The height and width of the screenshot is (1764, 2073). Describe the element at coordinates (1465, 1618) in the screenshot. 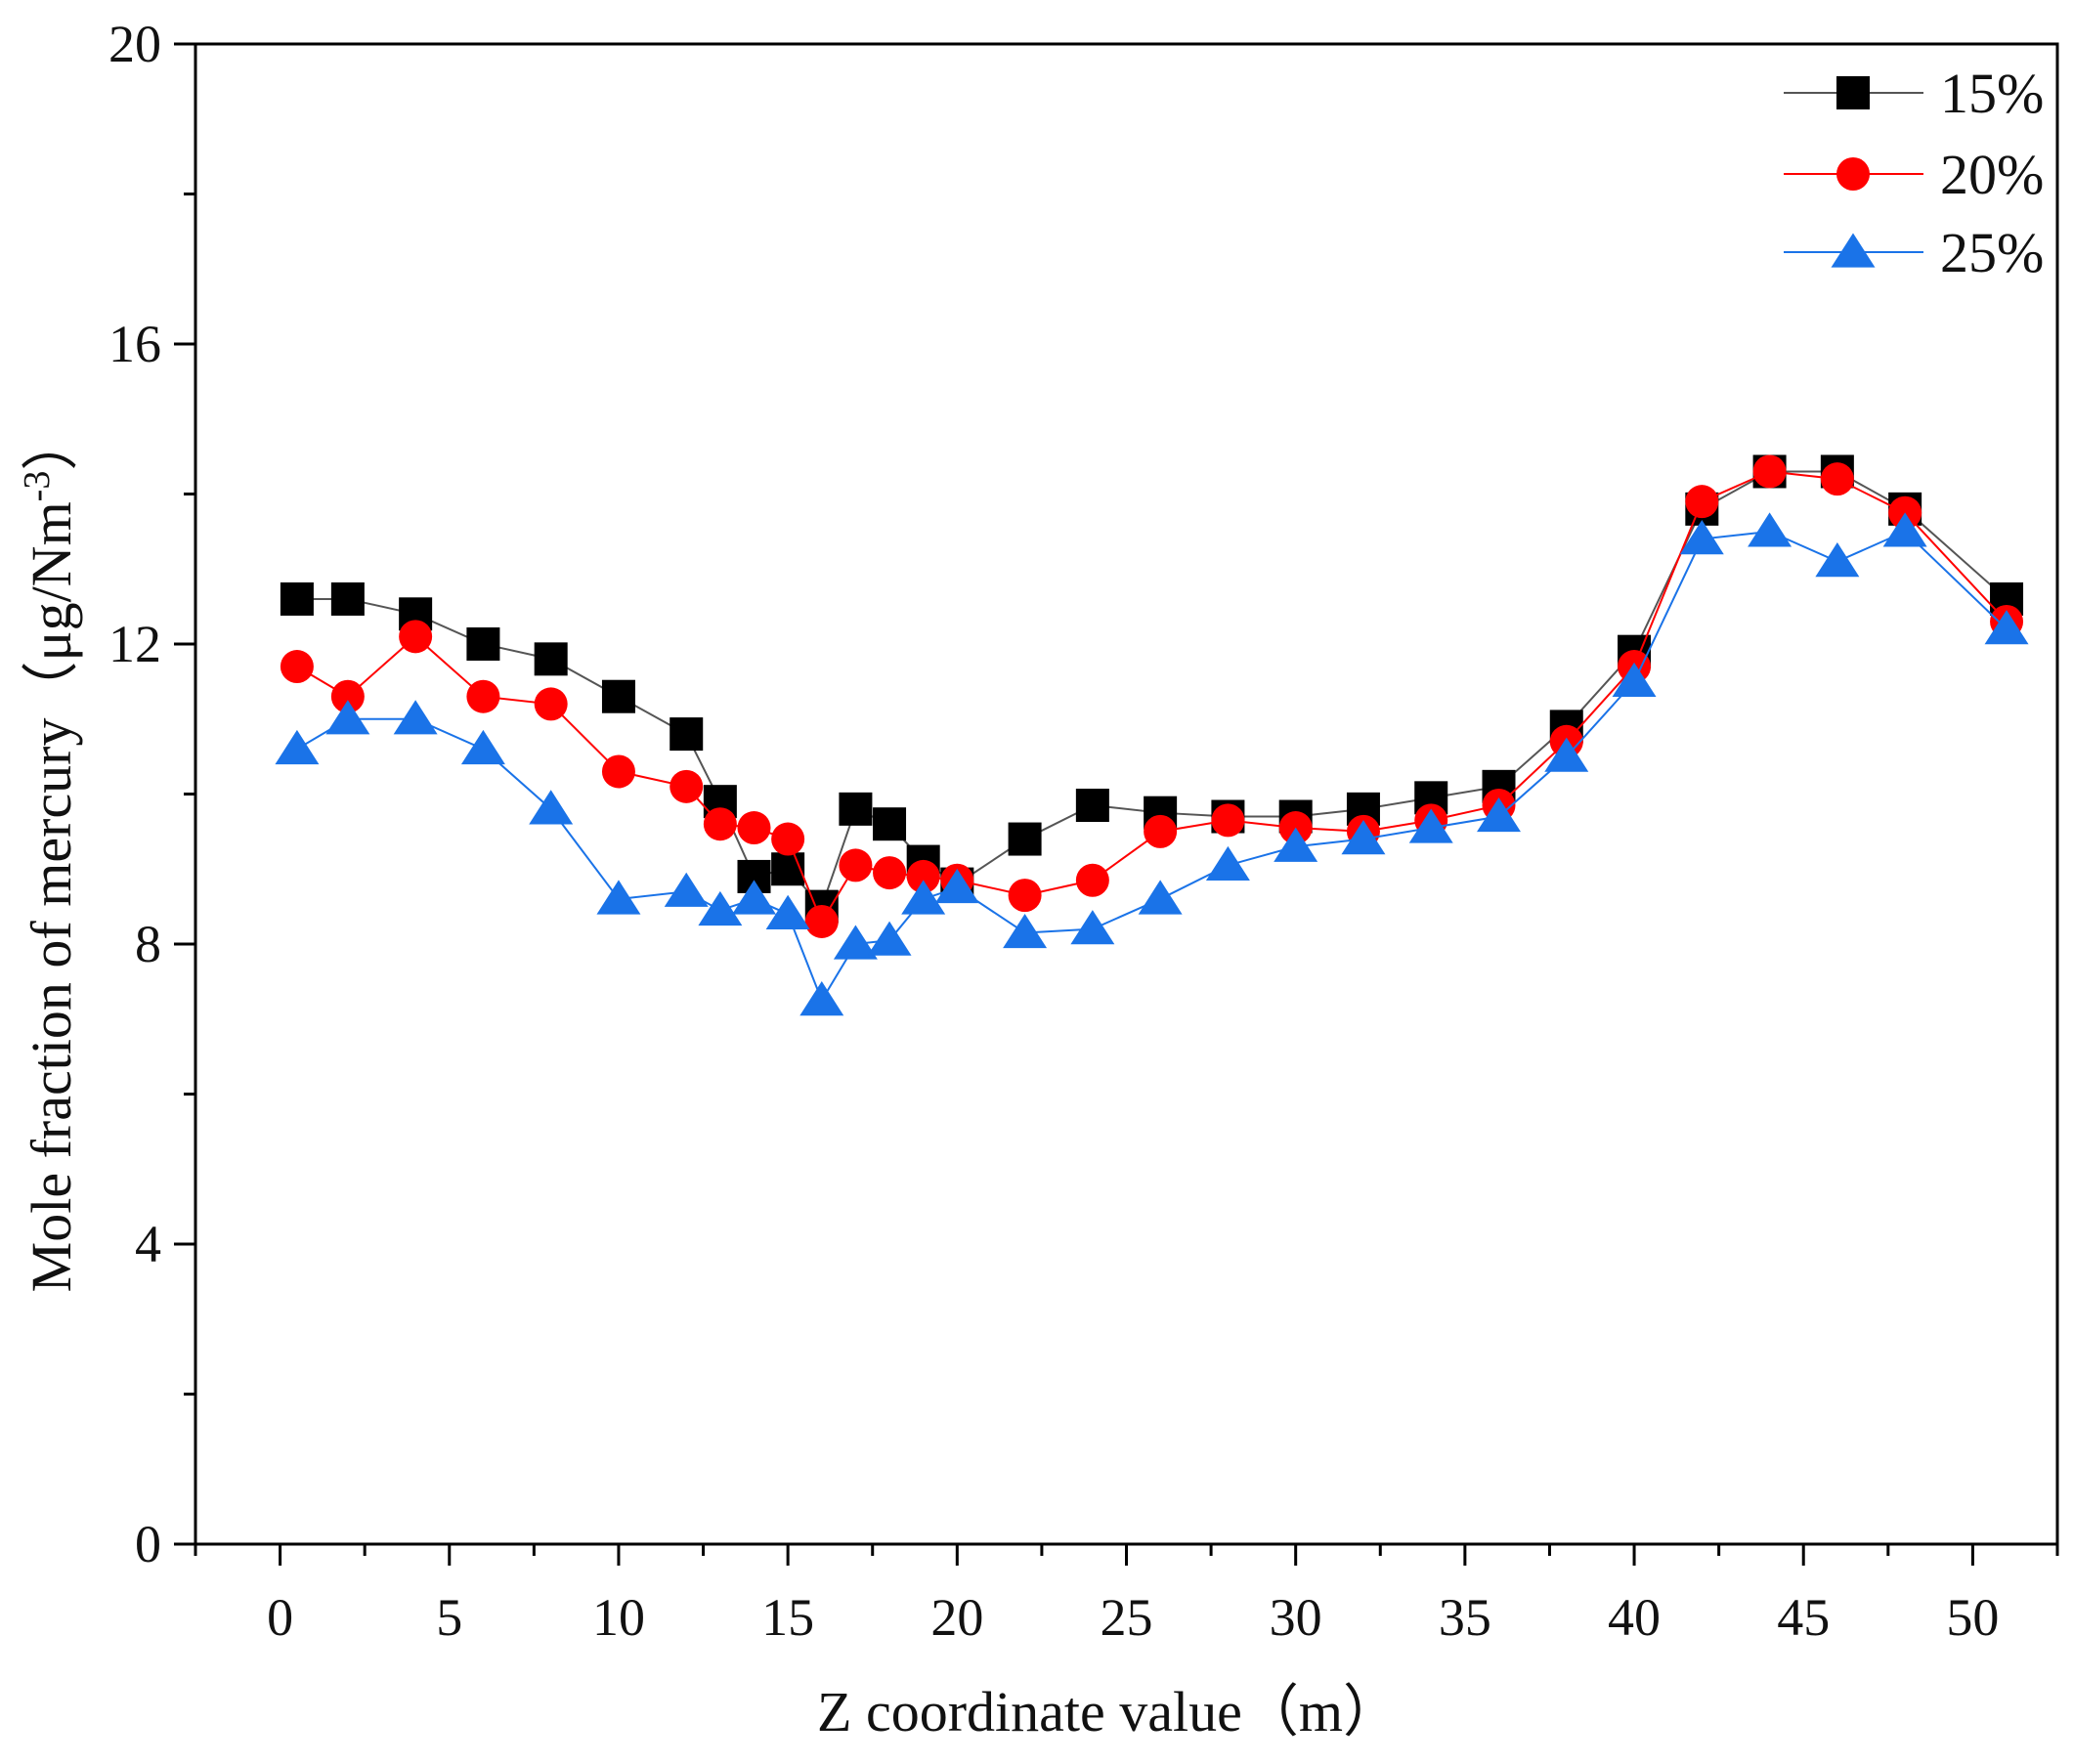

I see `x-tick-label: 35` at that location.